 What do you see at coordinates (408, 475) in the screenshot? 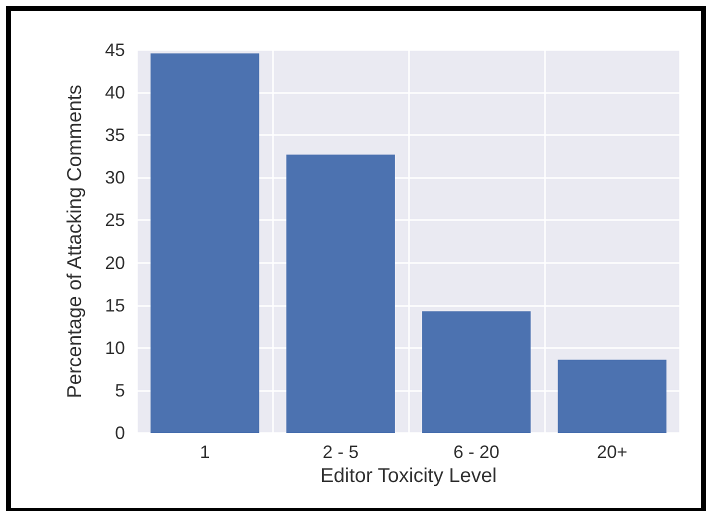
I see `x-axis-title: Editor Toxicity Level` at bounding box center [408, 475].